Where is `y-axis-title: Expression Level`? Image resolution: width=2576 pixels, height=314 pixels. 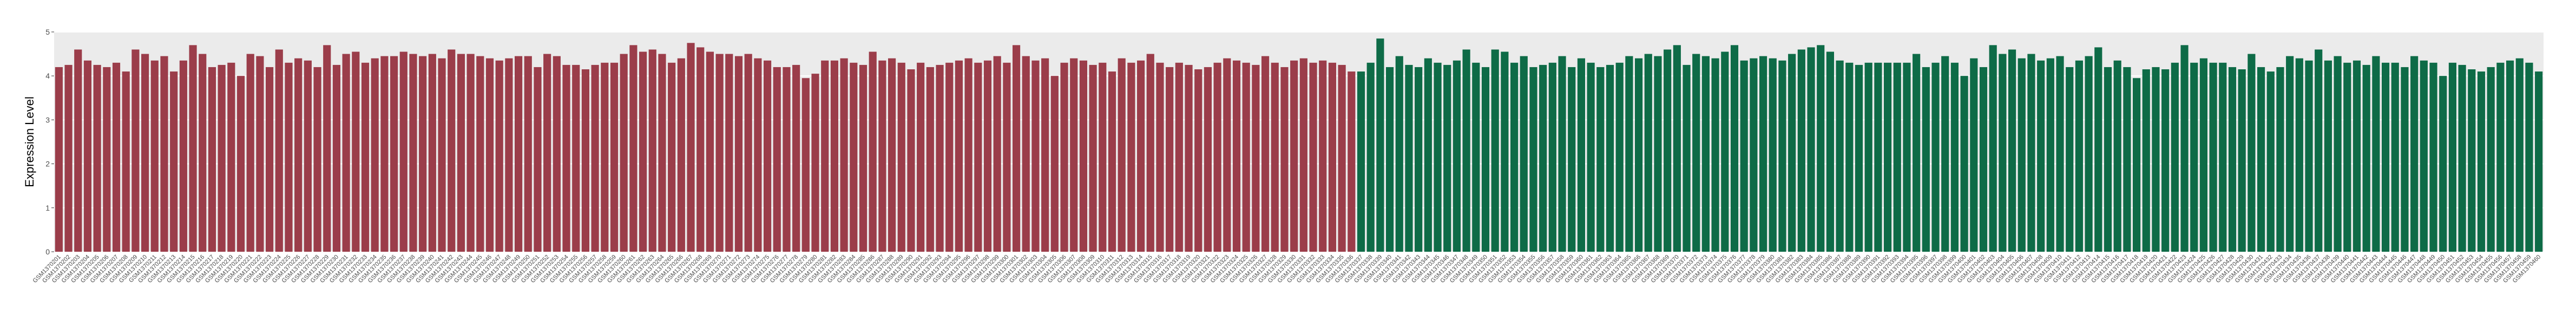 y-axis-title: Expression Level is located at coordinates (29, 141).